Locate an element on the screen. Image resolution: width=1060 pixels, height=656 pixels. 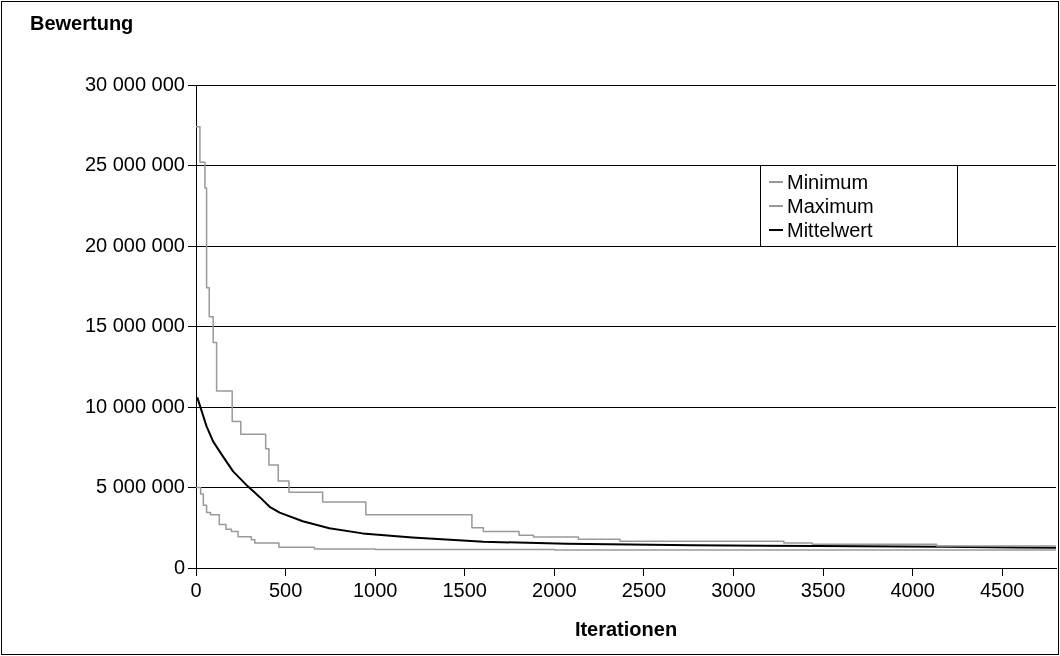
y-tick-label: 15 000 000 is located at coordinates (134, 325).